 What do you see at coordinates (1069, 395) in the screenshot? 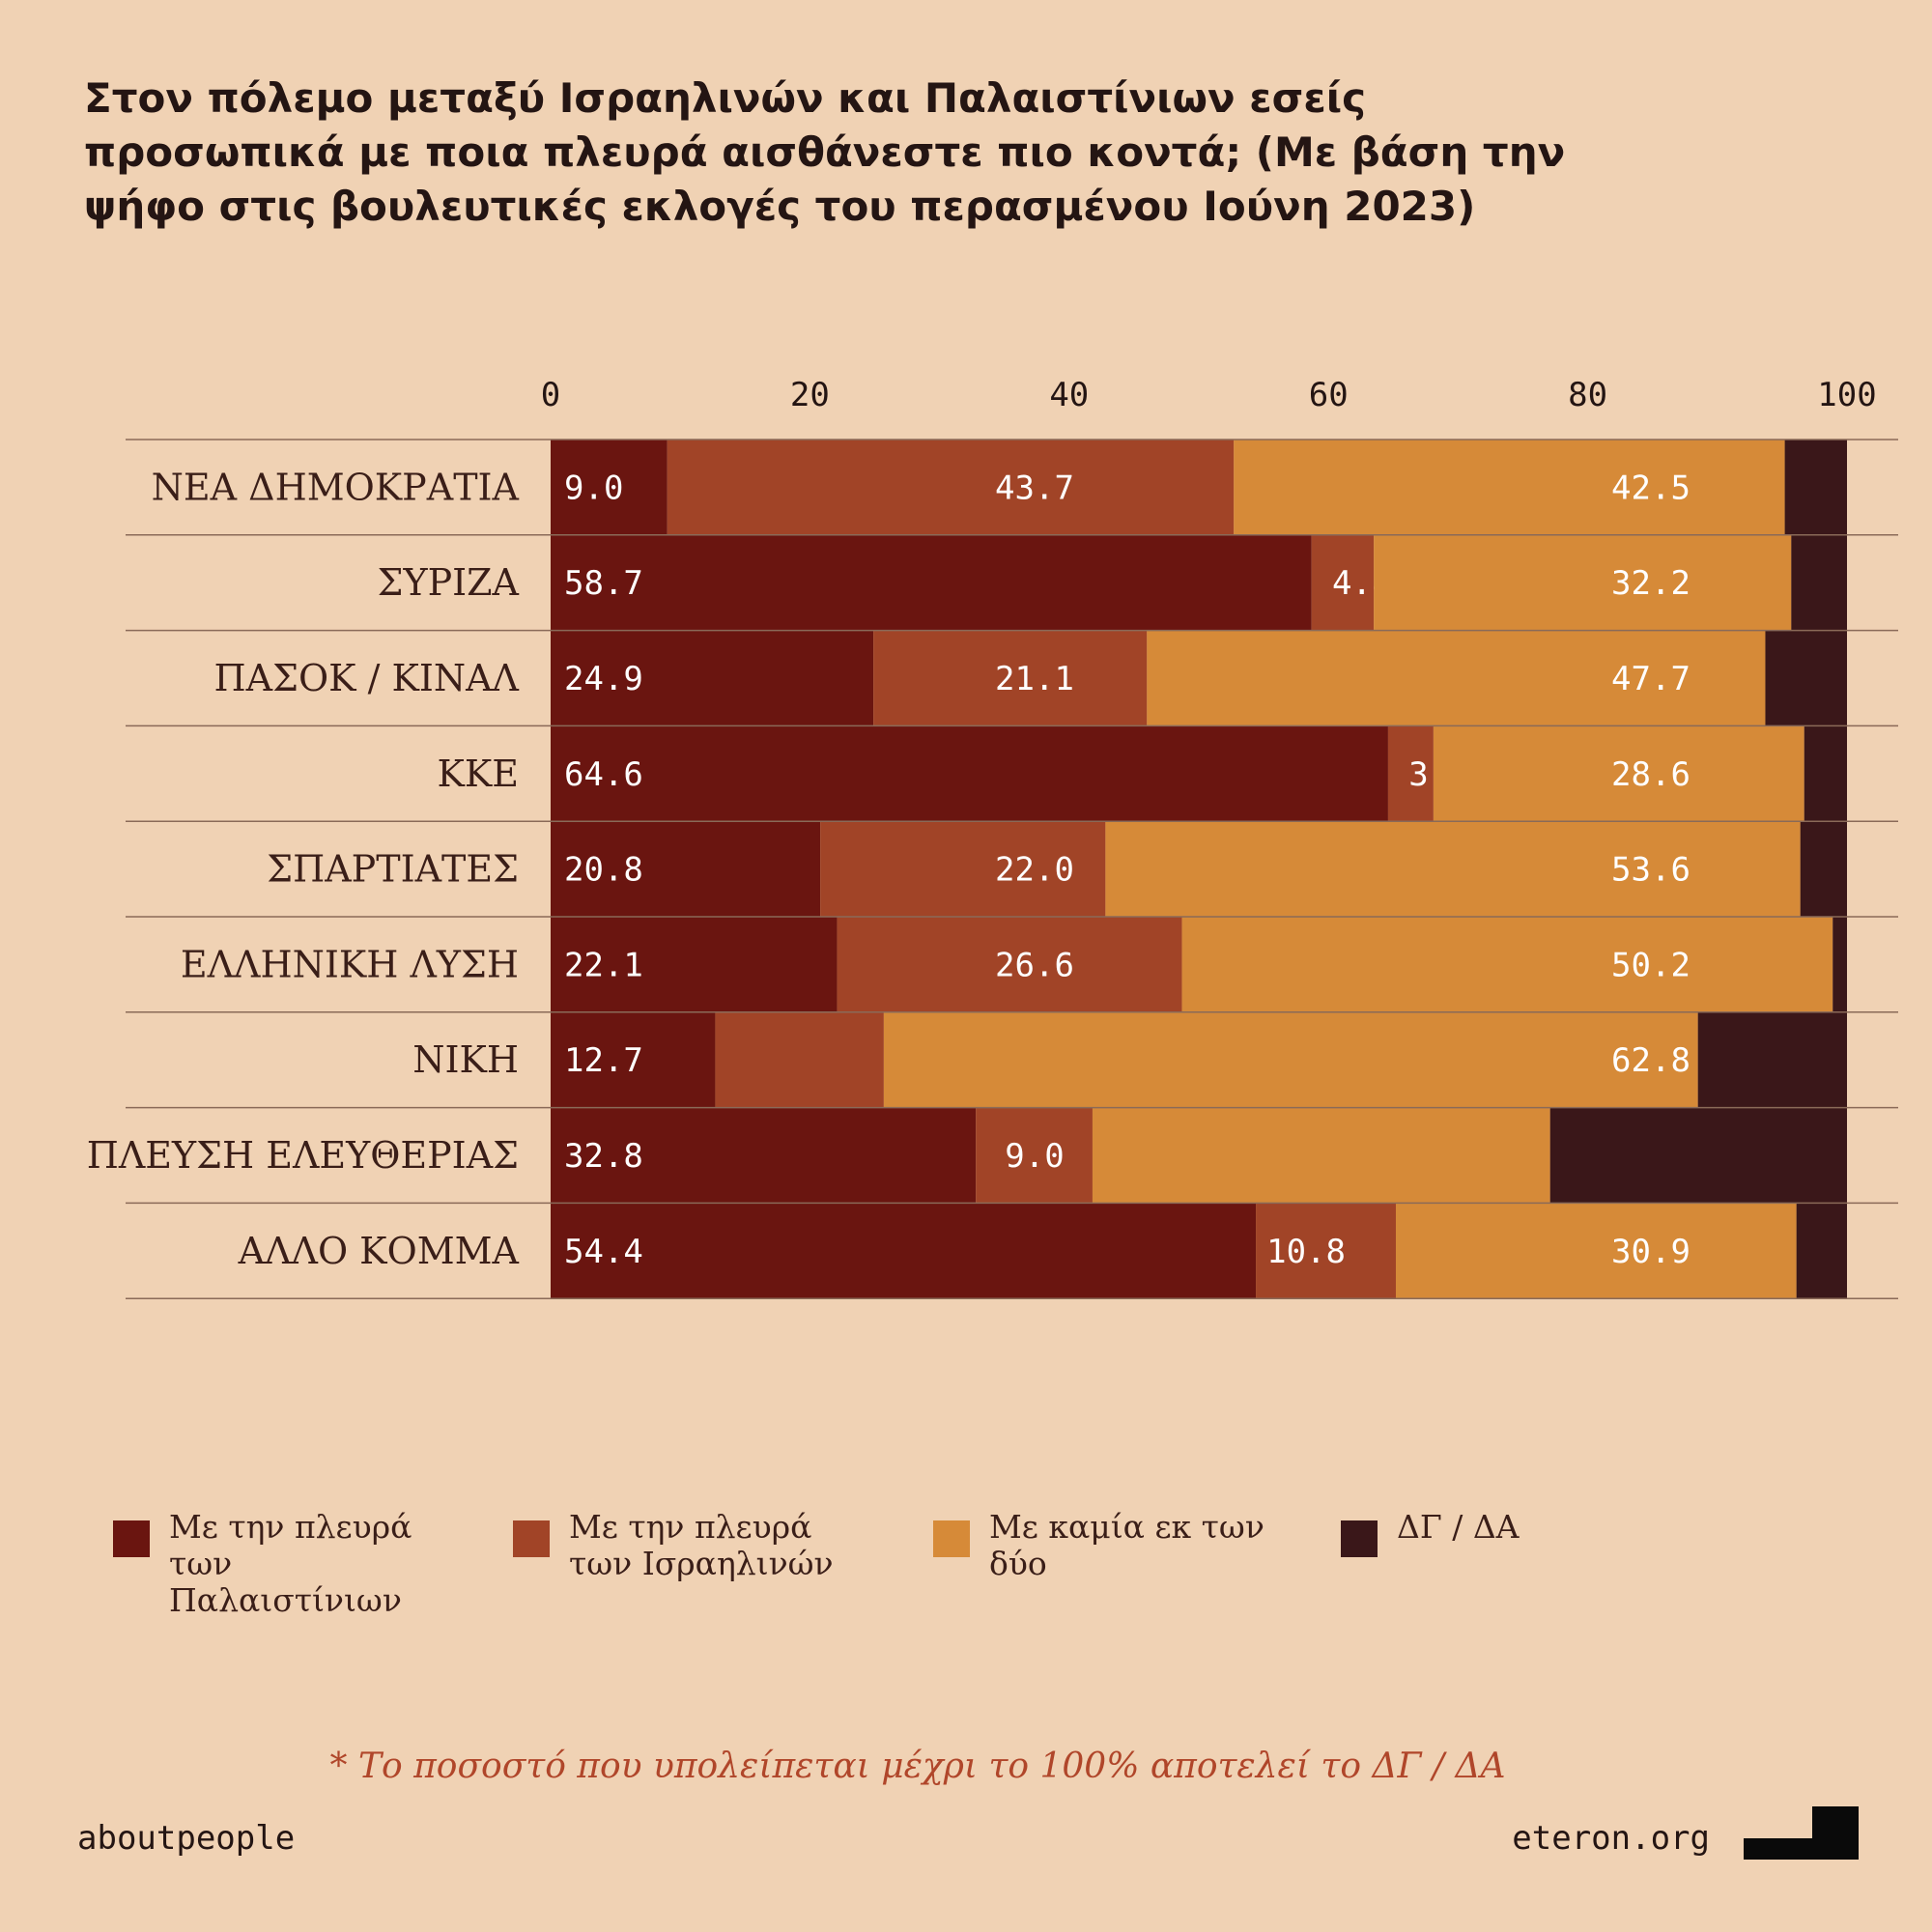
I see `x-tick-label: 40` at bounding box center [1069, 395].